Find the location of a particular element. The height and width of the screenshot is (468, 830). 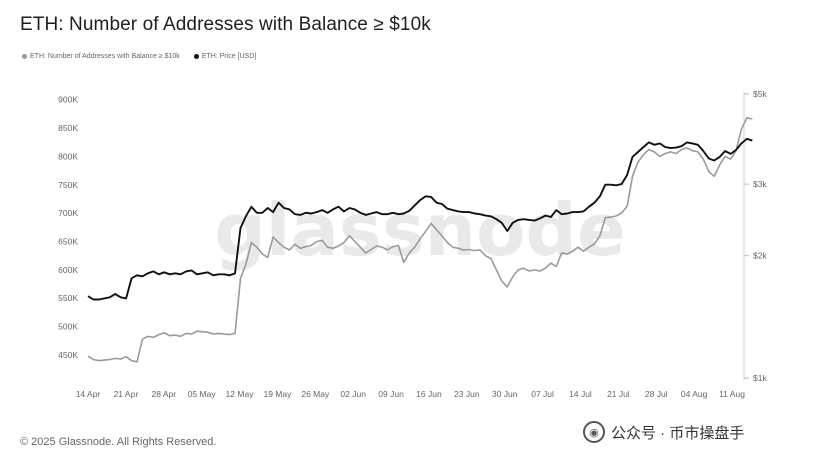

legend-item-price: ETH: Price [USD] is located at coordinates (225, 56).